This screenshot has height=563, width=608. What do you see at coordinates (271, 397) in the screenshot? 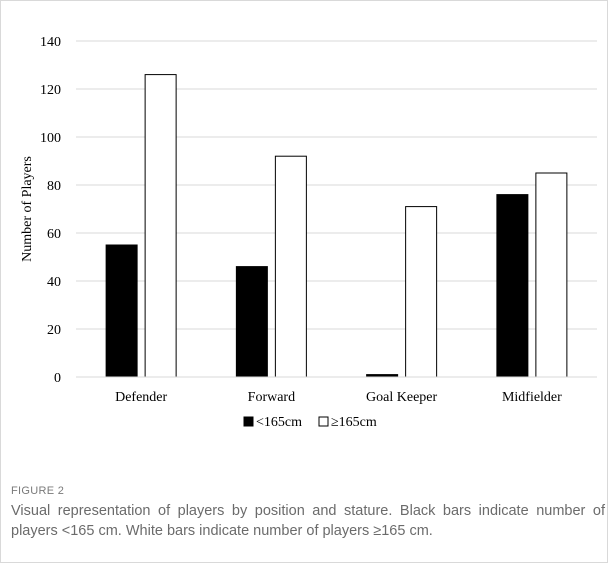
I see `x-category-label: Forward` at bounding box center [271, 397].